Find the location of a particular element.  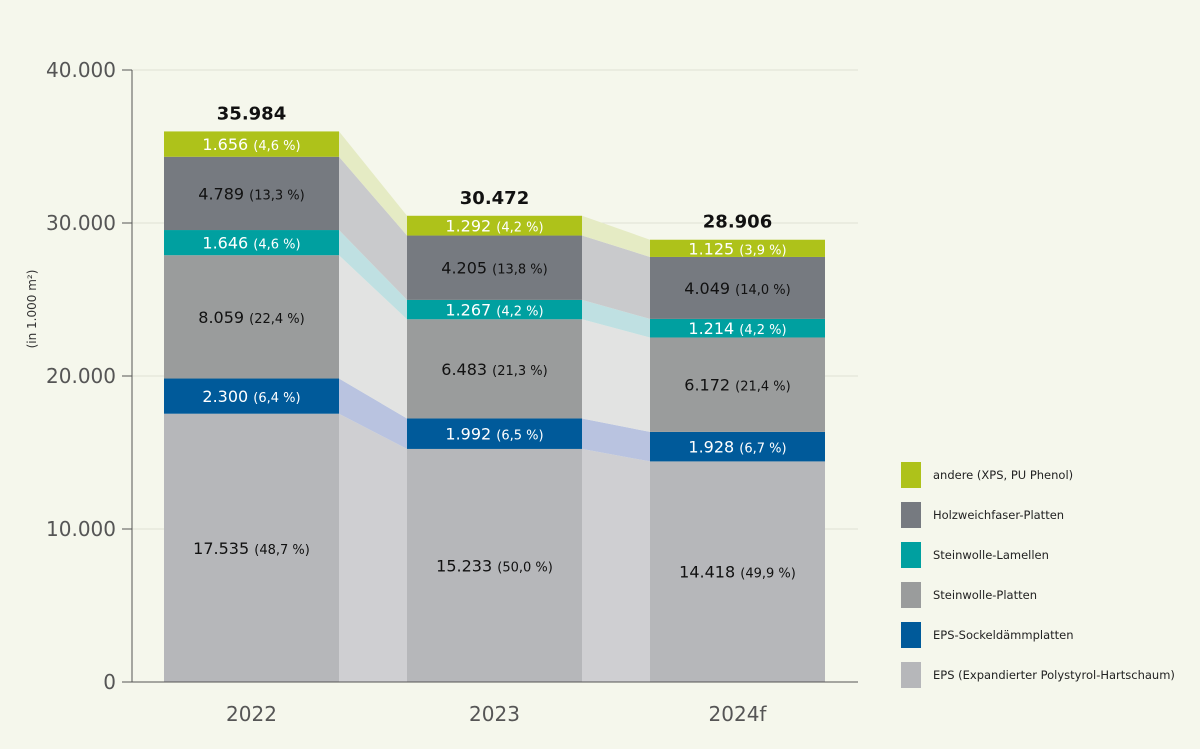

total-label: 35.984 is located at coordinates (251, 113).